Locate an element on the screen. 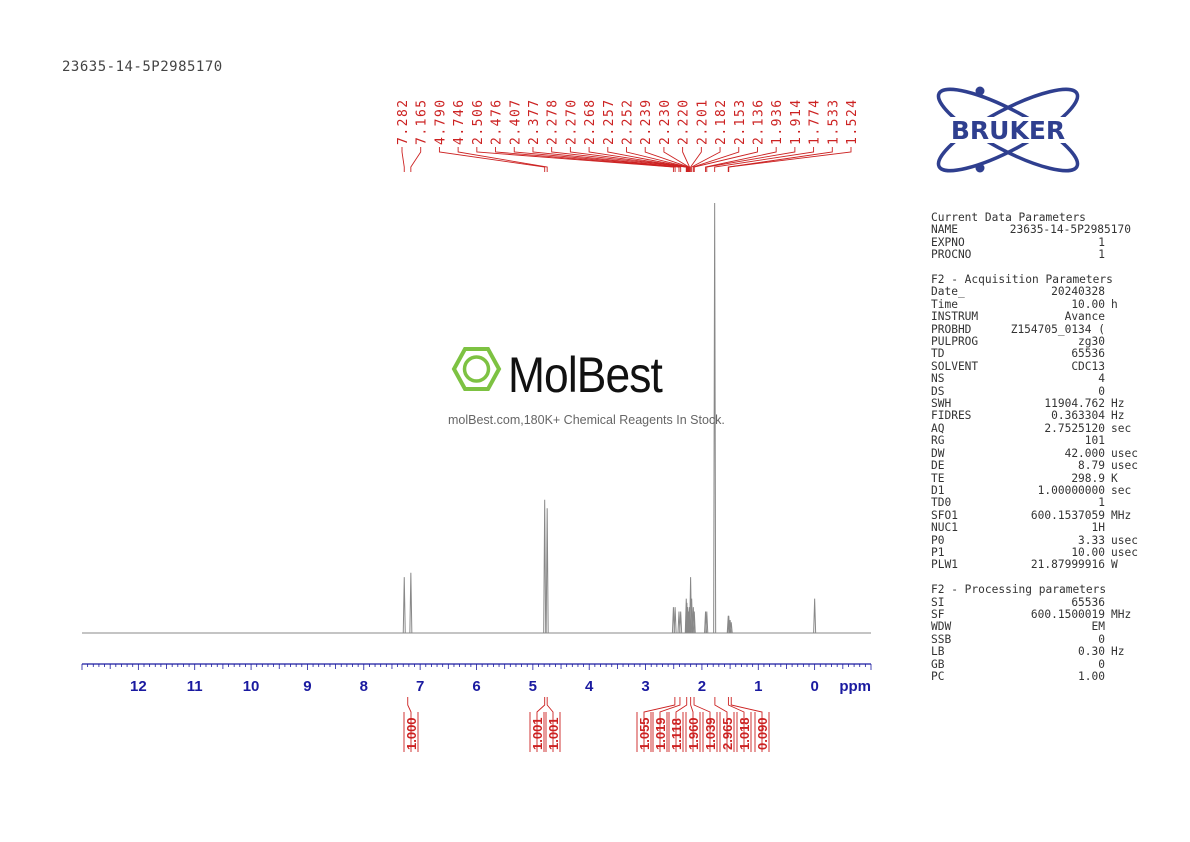 Image resolution: width=1190 pixels, height=842 pixels. param-row: P0 3.33 usec is located at coordinates (1035, 540).